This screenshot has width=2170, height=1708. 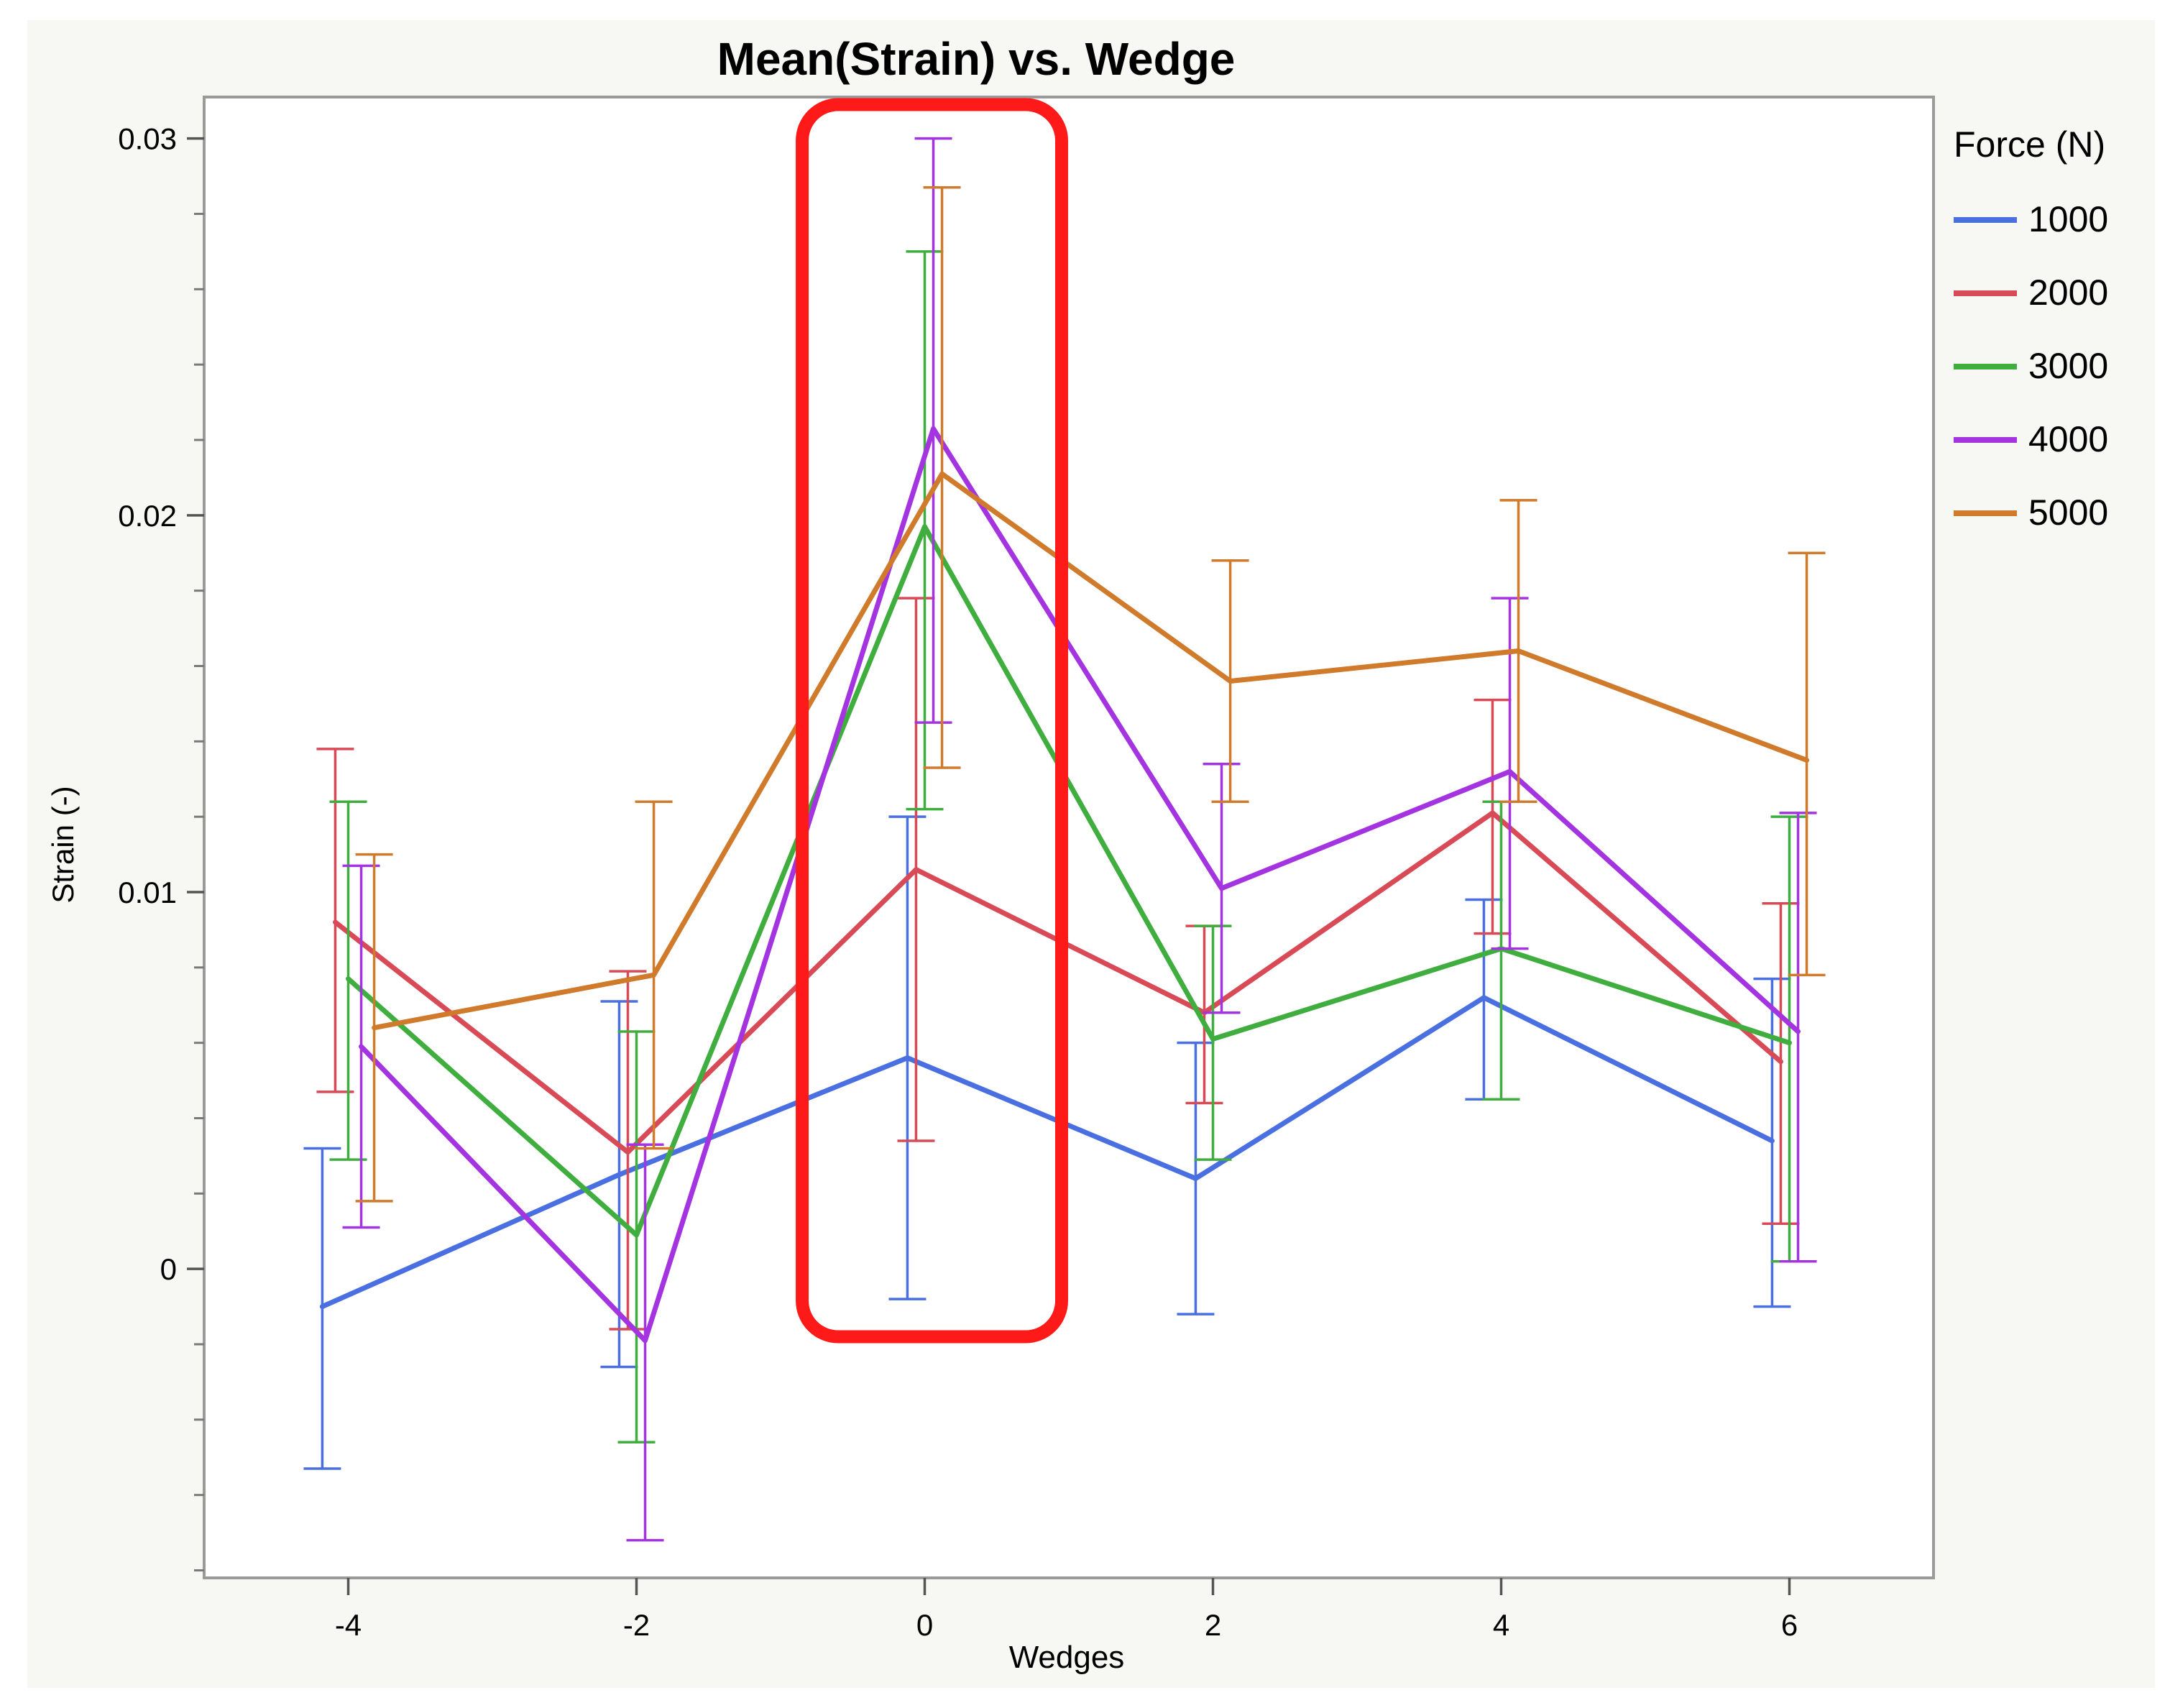 I want to click on legend: Force (N) 1000 2000 3000 4000 5000, so click(x=2031, y=328).